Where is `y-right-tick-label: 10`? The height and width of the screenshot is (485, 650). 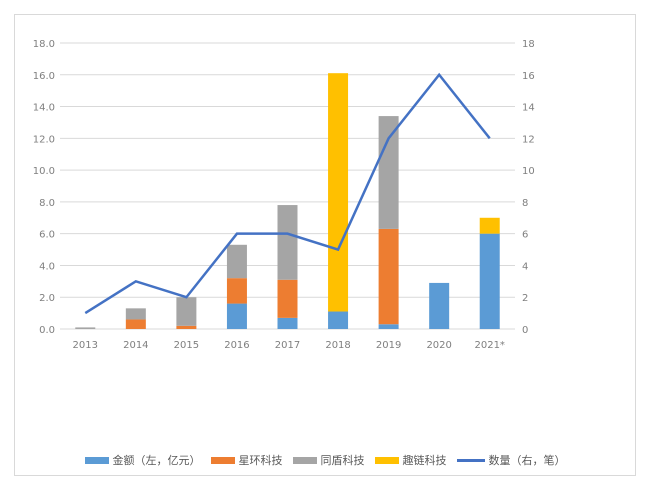 y-right-tick-label: 10 is located at coordinates (528, 171).